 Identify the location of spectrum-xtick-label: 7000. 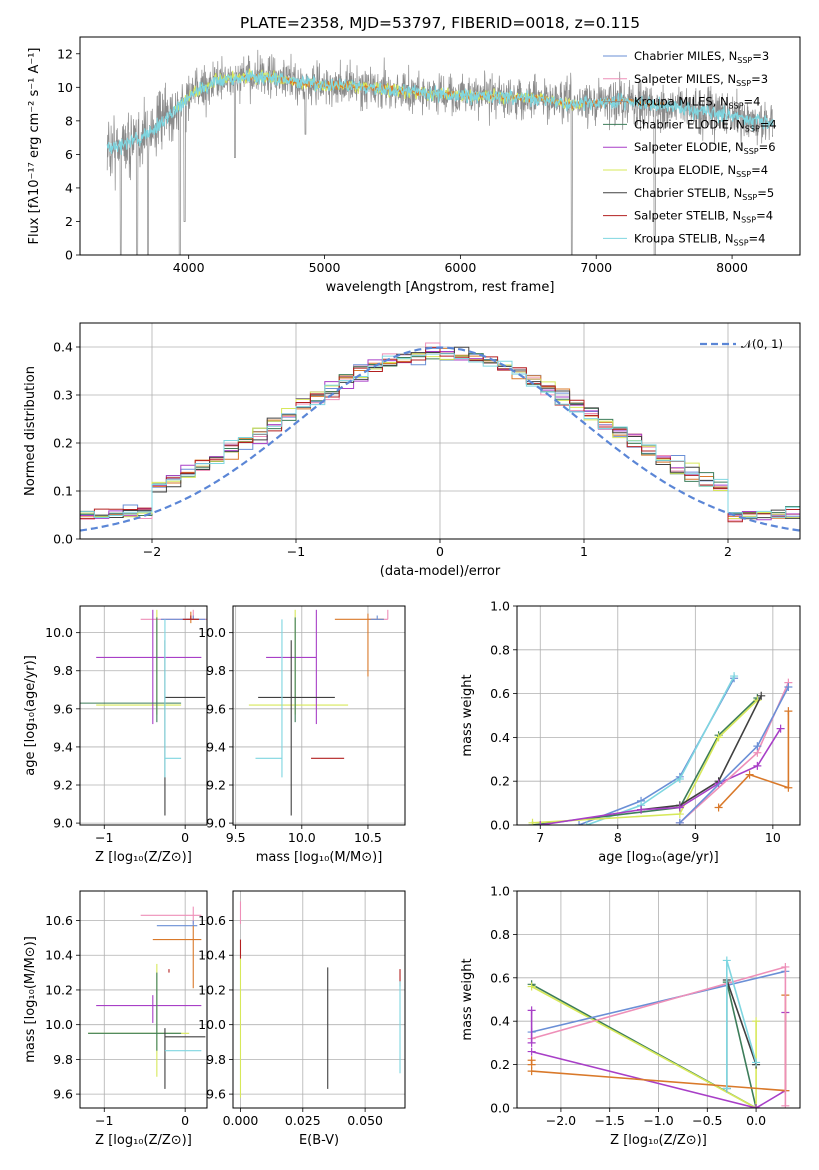
(596, 267).